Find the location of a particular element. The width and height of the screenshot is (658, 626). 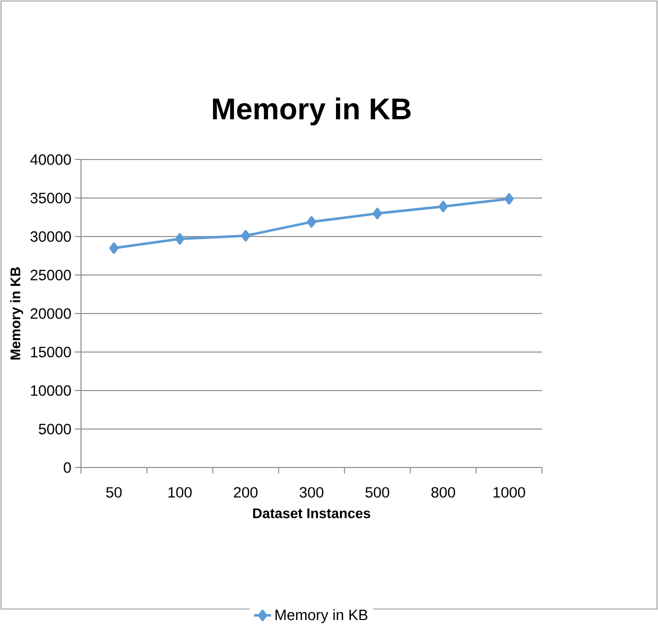

y-tick-label: 0 is located at coordinates (67, 468).